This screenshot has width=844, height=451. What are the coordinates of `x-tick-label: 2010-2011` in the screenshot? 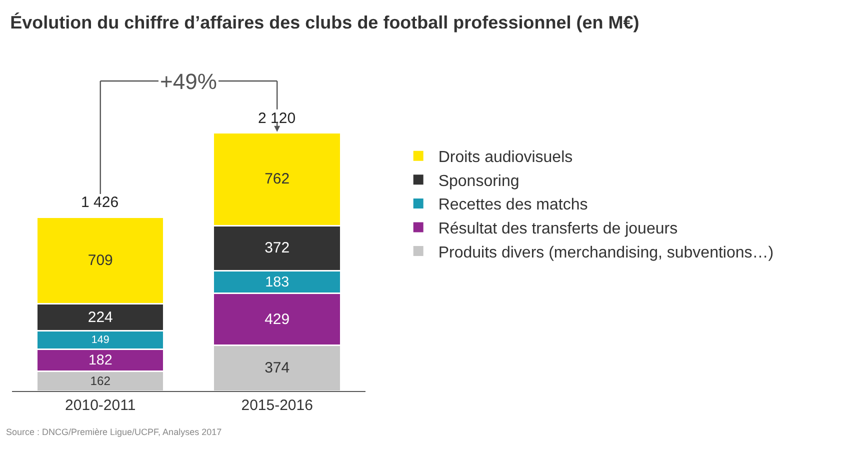 It's located at (100, 405).